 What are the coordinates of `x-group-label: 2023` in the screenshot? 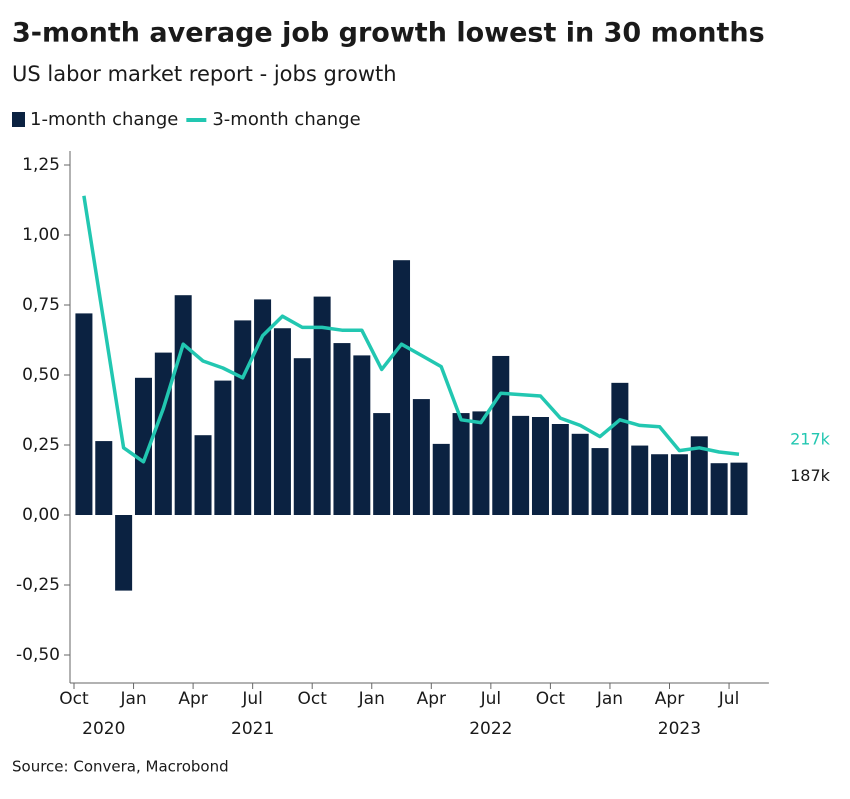 It's located at (679, 729).